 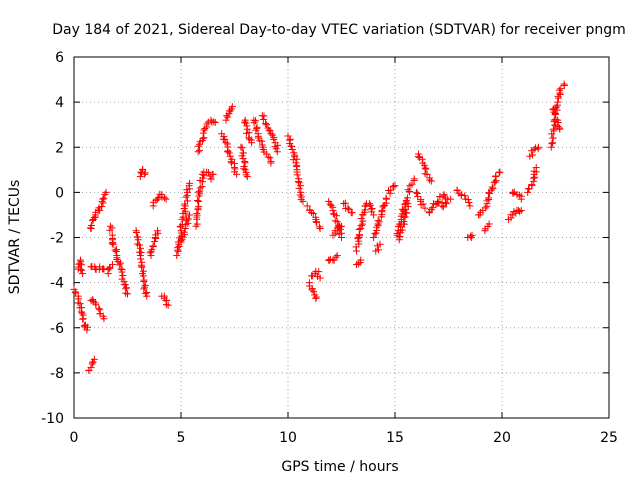 I want to click on y-tick-label: 6, so click(x=59, y=58).